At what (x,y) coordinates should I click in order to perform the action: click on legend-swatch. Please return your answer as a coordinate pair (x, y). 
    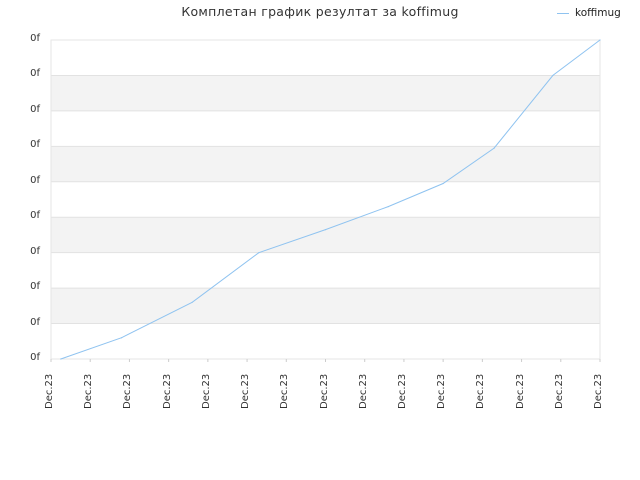
    Looking at the image, I should click on (563, 13).